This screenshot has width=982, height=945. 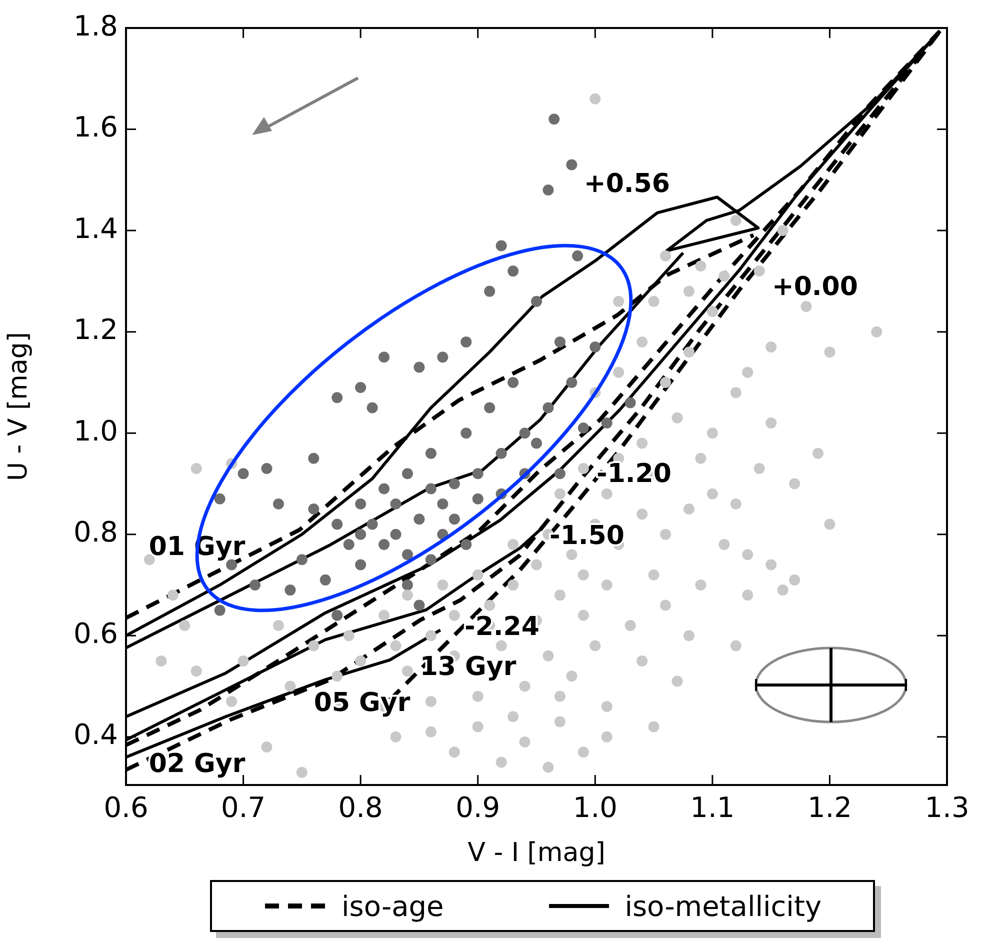 I want to click on y-tick-label: 1.8, so click(x=95, y=25).